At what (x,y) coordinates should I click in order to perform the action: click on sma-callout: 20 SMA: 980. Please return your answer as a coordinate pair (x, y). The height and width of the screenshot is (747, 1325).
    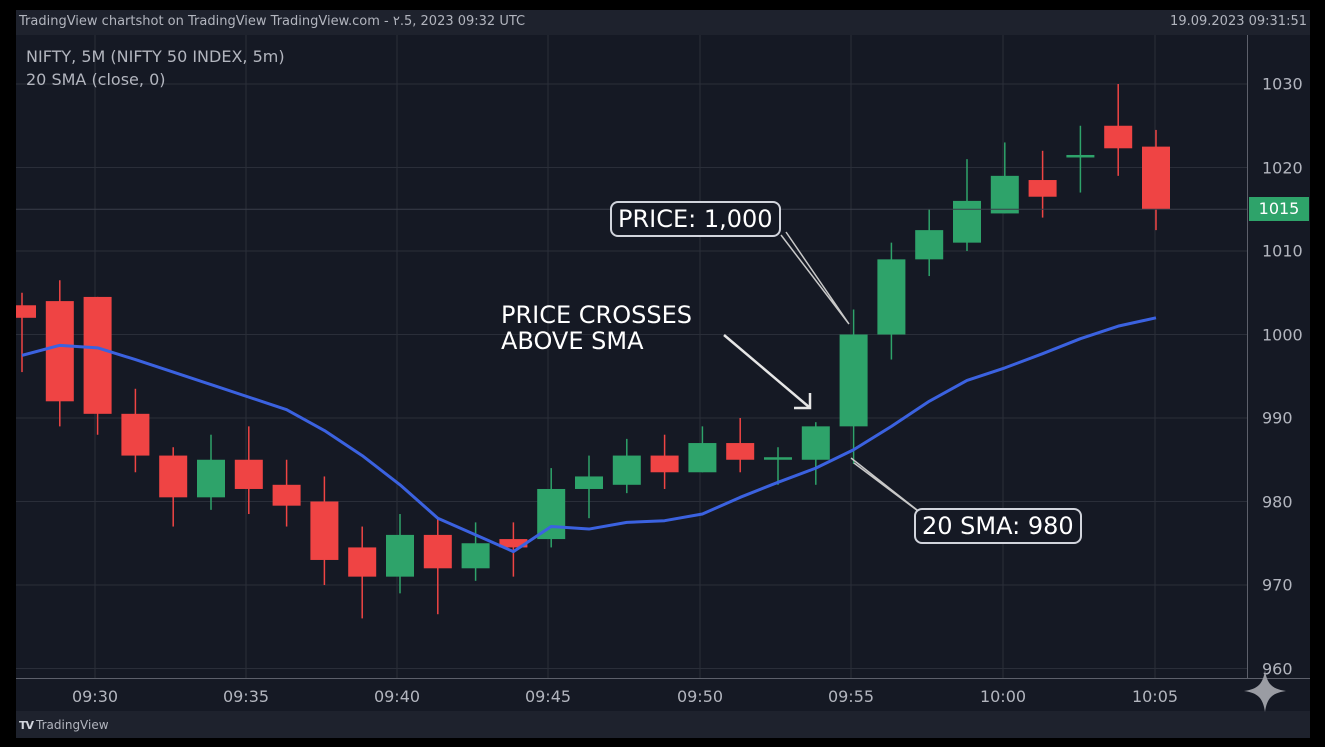
    Looking at the image, I should click on (998, 526).